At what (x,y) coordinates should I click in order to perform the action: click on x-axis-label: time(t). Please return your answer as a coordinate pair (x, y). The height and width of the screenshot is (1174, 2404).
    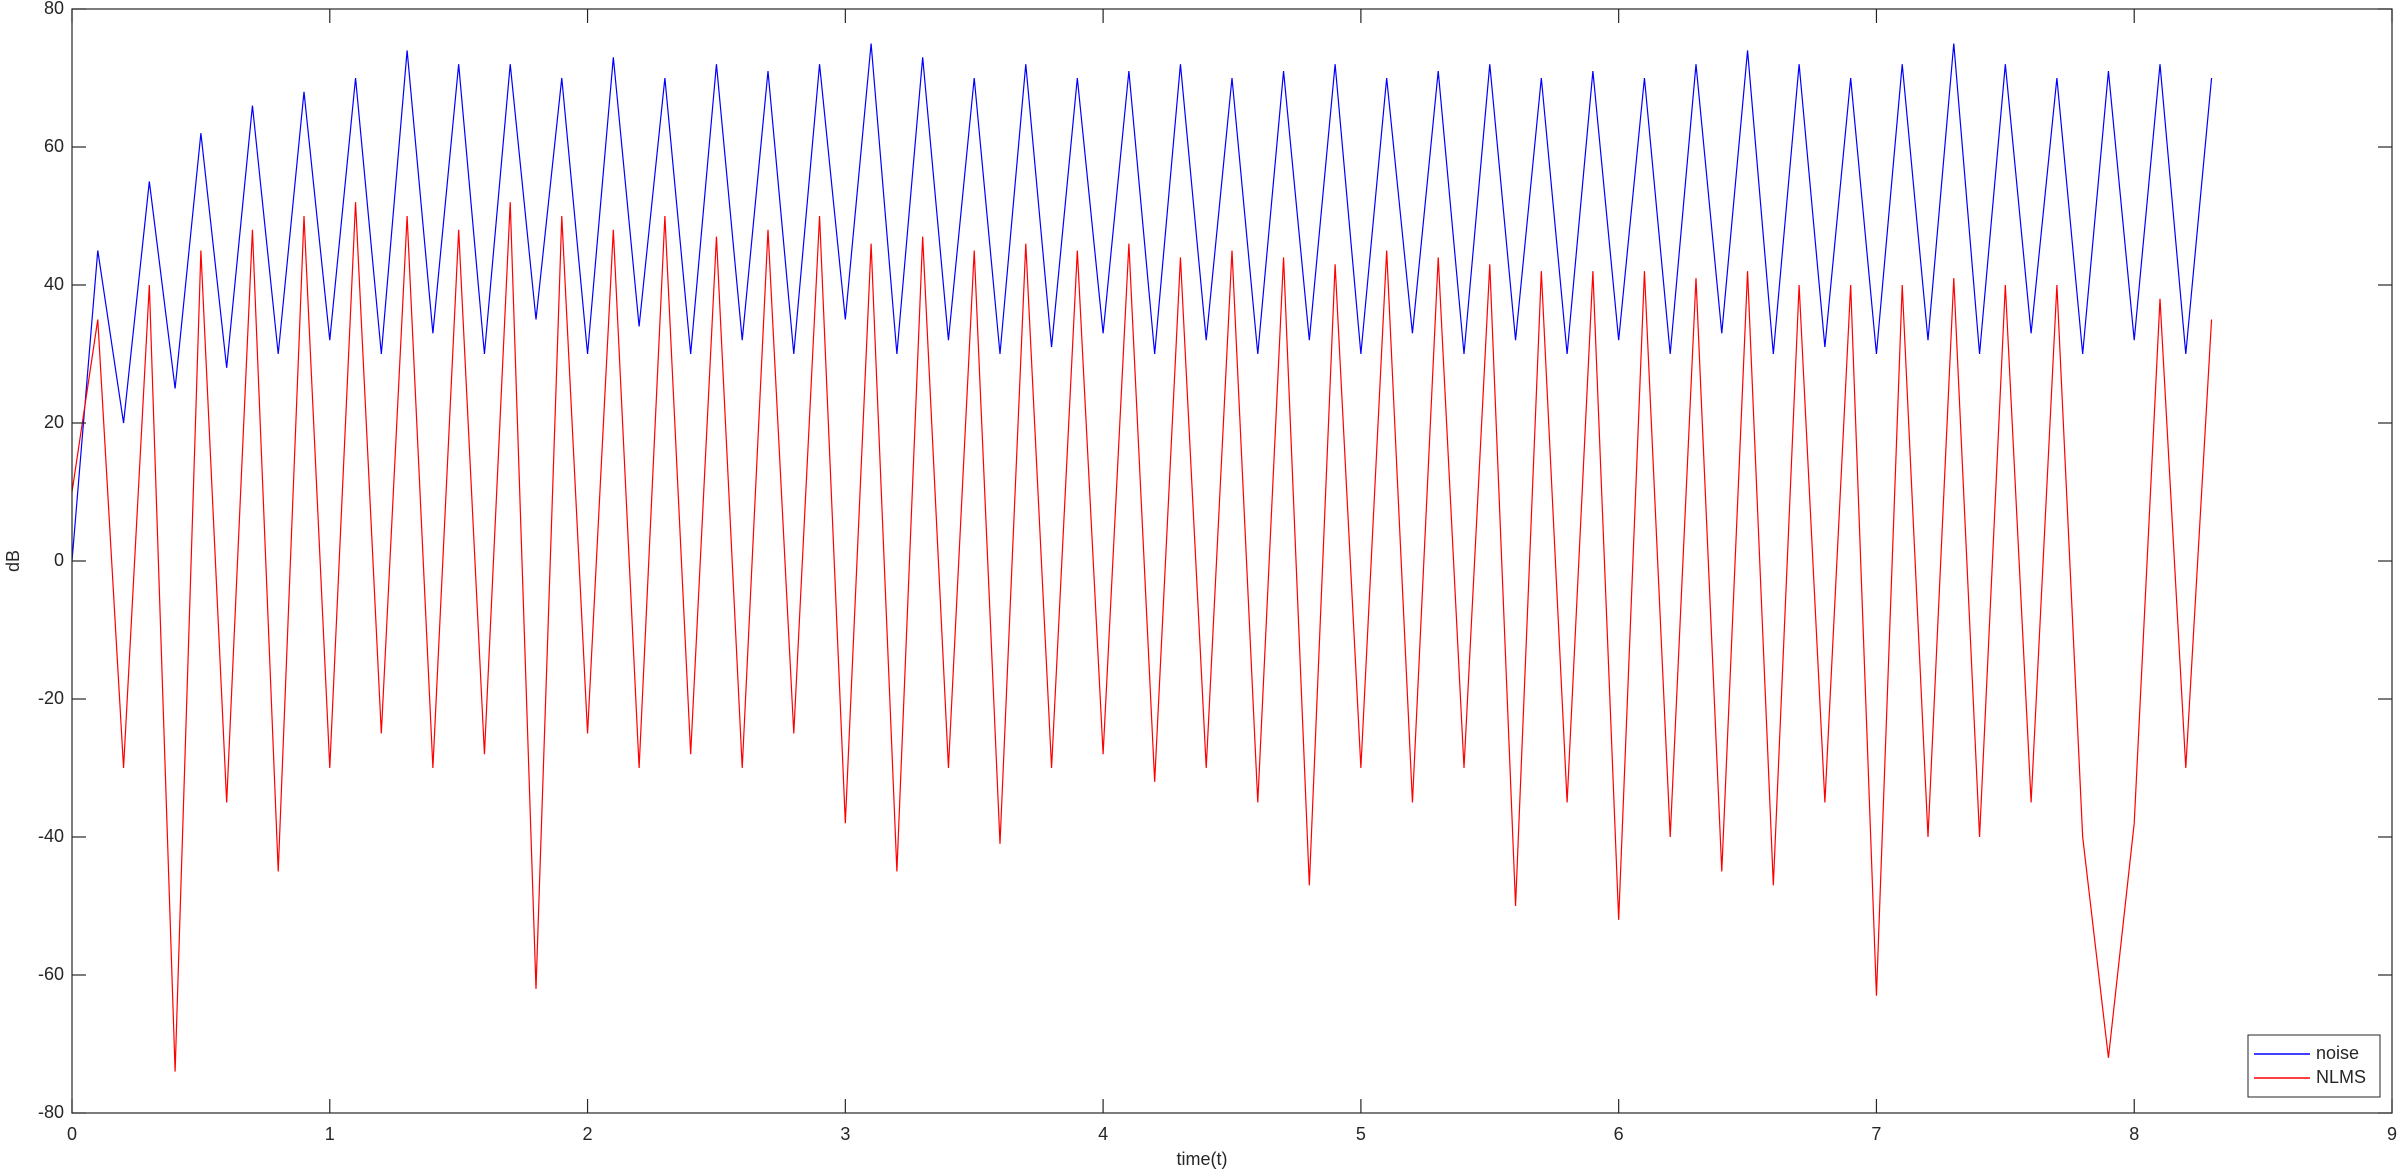
    Looking at the image, I should click on (1202, 1159).